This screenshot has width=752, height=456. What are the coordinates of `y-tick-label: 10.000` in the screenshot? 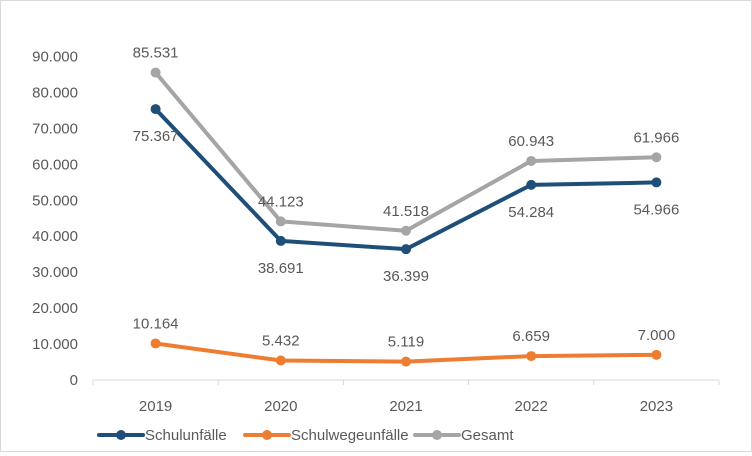 It's located at (55, 344).